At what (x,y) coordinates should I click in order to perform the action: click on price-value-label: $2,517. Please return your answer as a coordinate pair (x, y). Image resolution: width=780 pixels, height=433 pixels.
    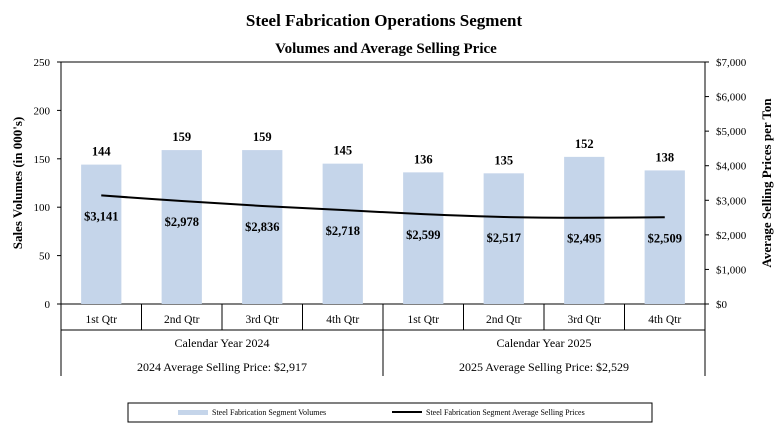
    Looking at the image, I should click on (504, 238).